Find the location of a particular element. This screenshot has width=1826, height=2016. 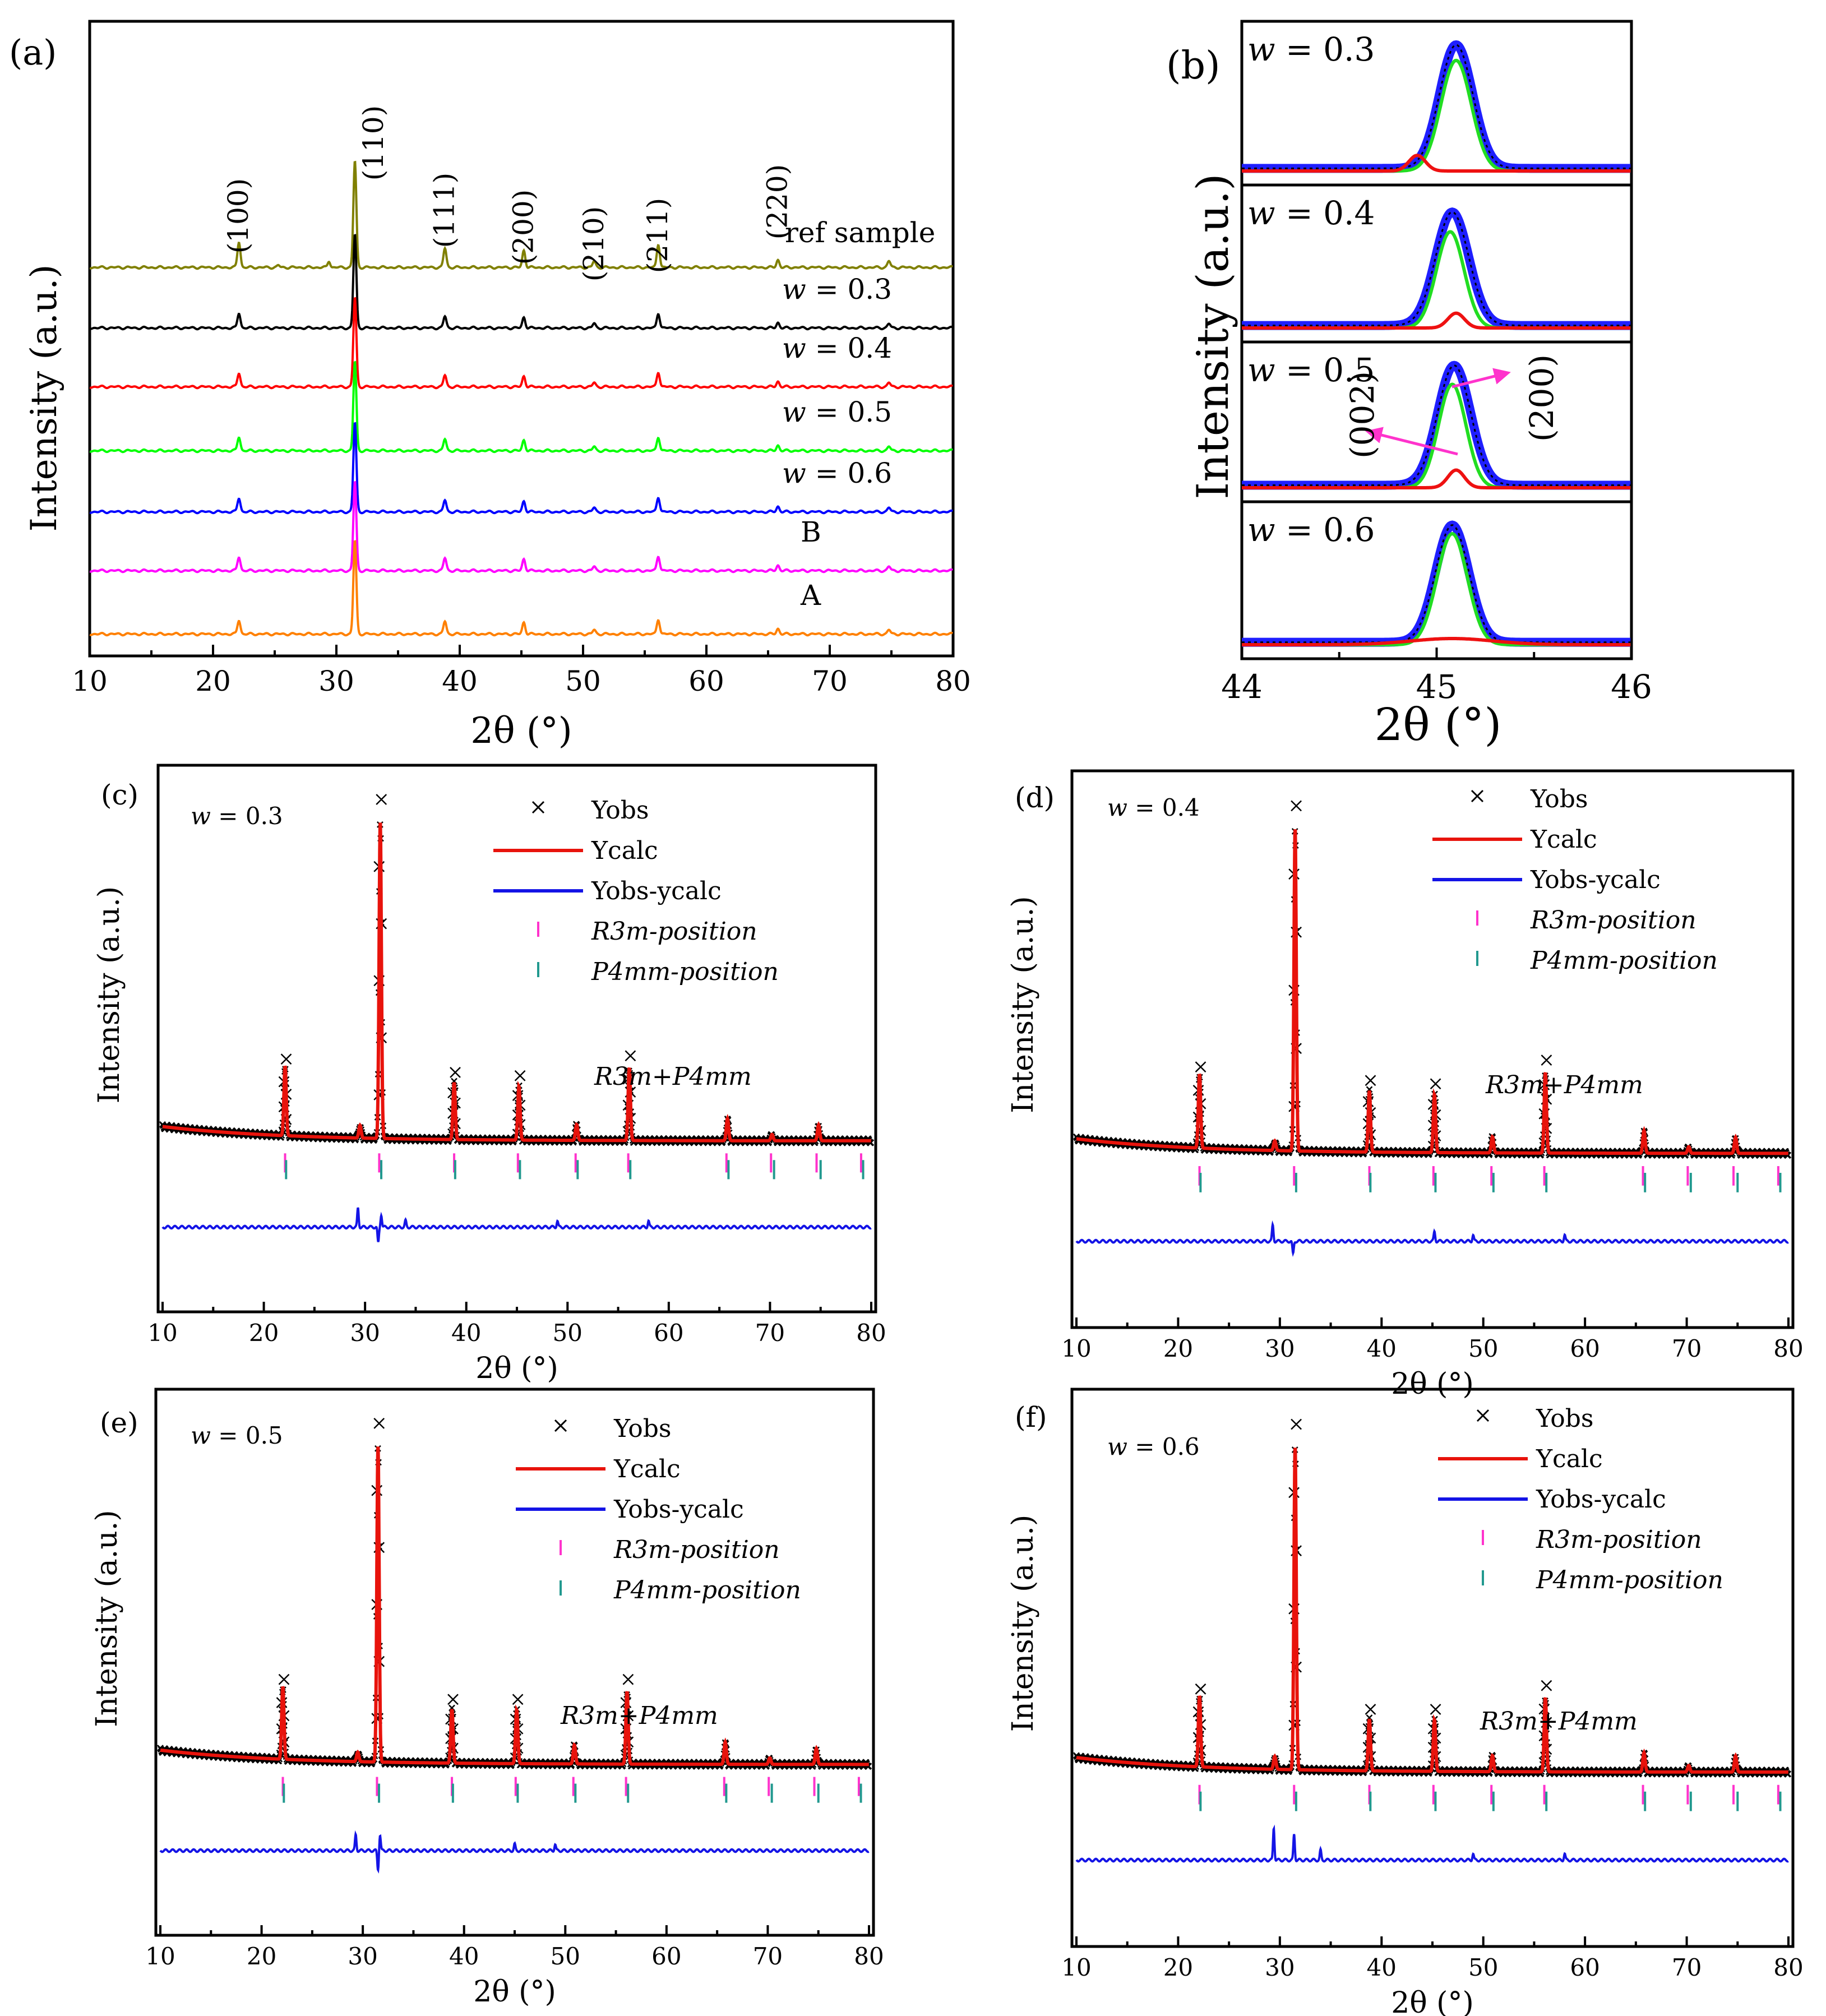

panel-a-label: (a) is located at coordinates (33, 53).